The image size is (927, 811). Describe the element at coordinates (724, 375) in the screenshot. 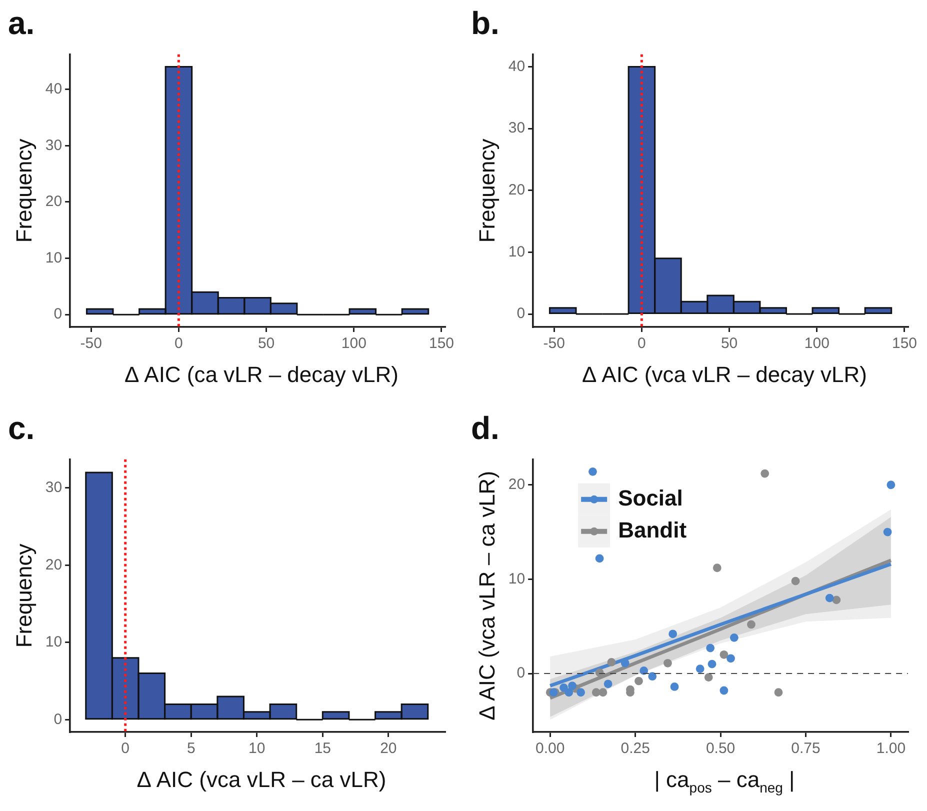

I see `x-axis-title: Δ AIC (vca vLR – decay vLR)` at that location.